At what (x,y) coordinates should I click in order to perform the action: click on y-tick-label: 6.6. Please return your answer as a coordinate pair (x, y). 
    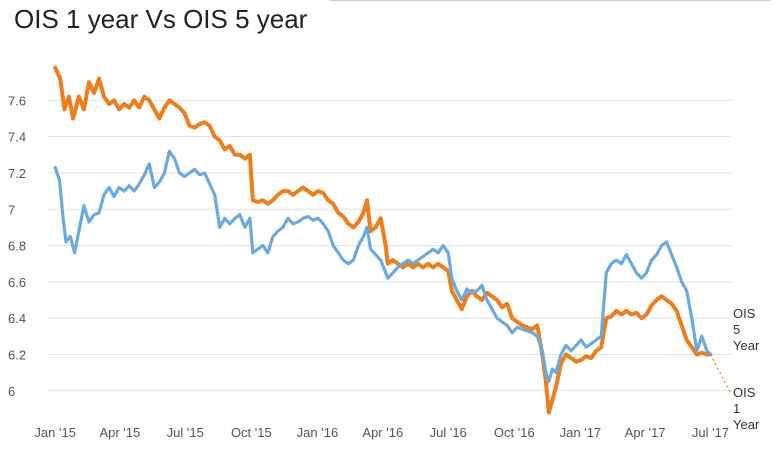
    Looking at the image, I should click on (17, 282).